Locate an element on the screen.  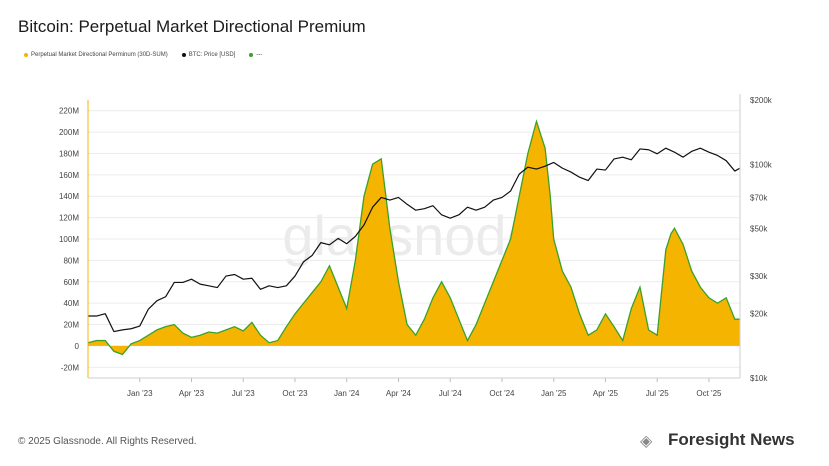
legend-label-price: BTC: Price [USD] is located at coordinates (212, 55).